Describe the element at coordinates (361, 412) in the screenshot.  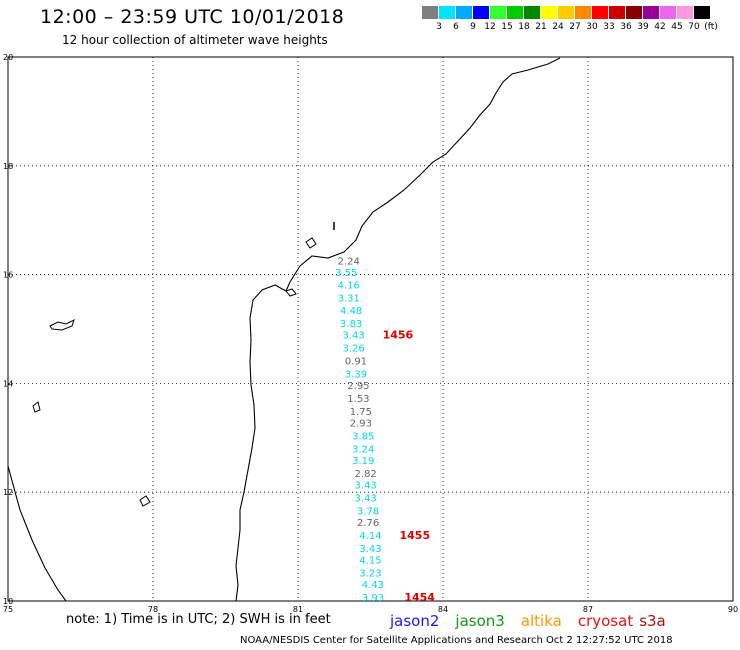
I see `wave-height-value: 1.75` at that location.